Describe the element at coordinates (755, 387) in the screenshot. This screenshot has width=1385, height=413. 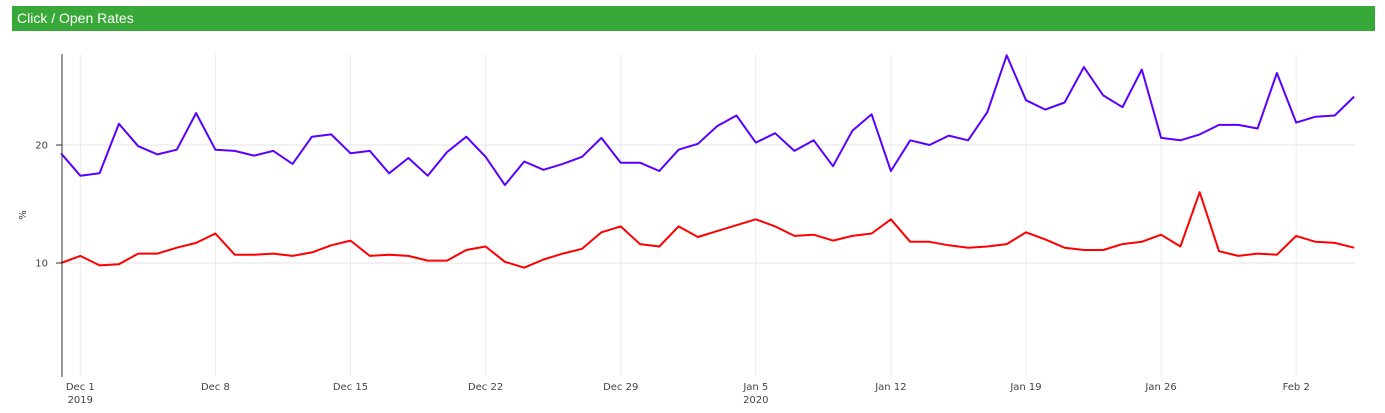
I see `x-tick-label: Jan 5` at that location.